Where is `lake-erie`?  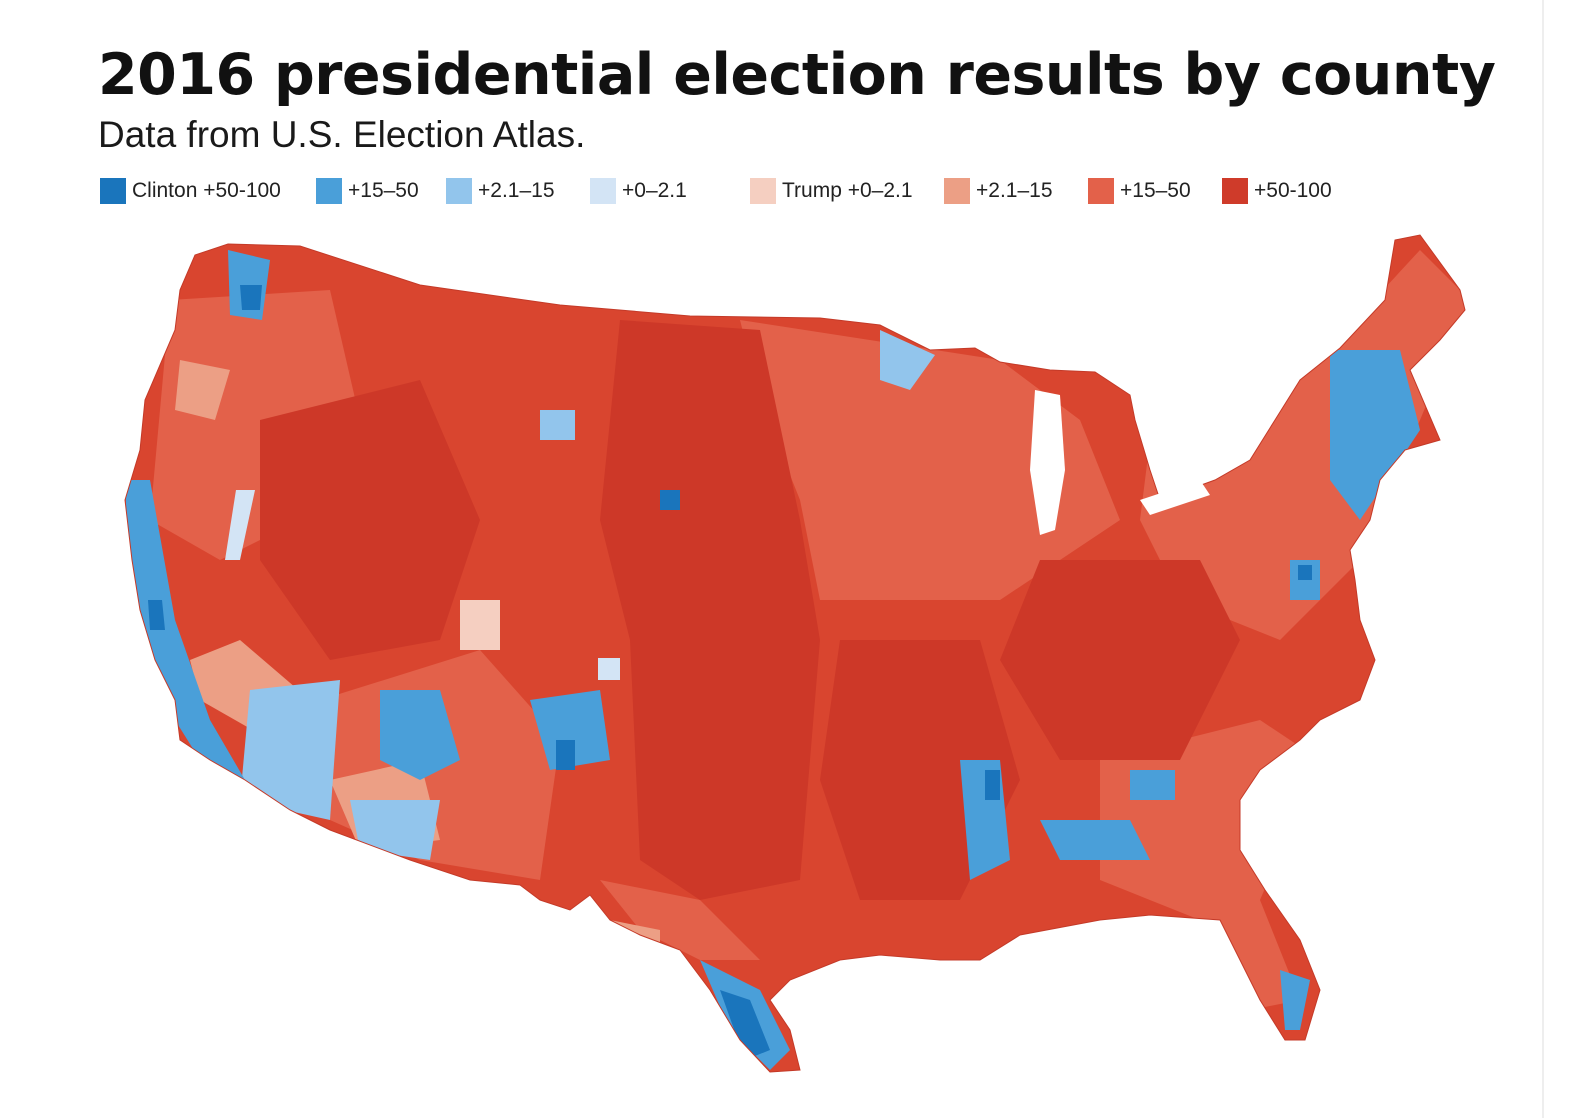
lake-erie is located at coordinates (1175, 497).